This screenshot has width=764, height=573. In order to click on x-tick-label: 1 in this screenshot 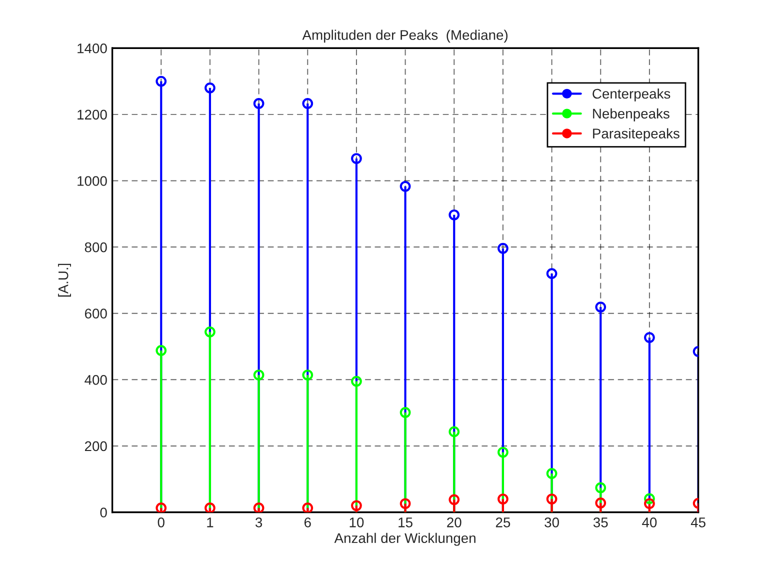, I will do `click(210, 523)`.